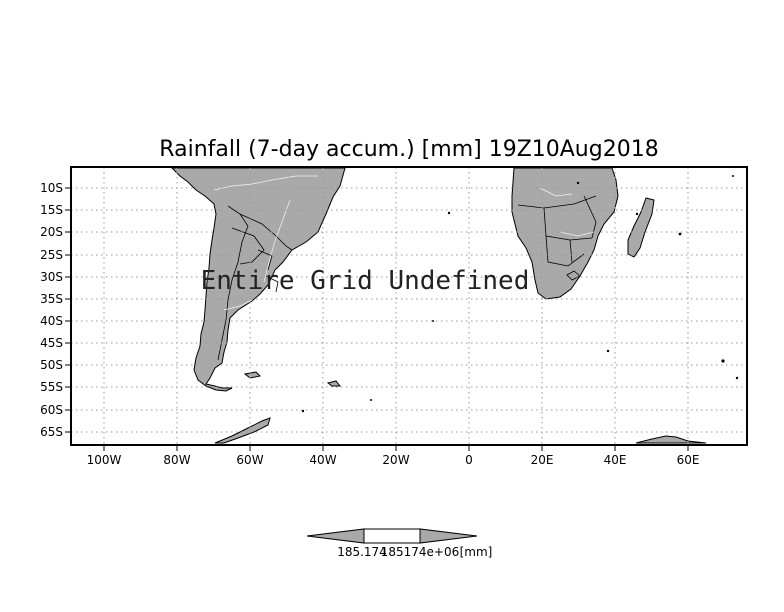 The width and height of the screenshot is (784, 612). I want to click on lat-label: 65S, so click(51, 432).